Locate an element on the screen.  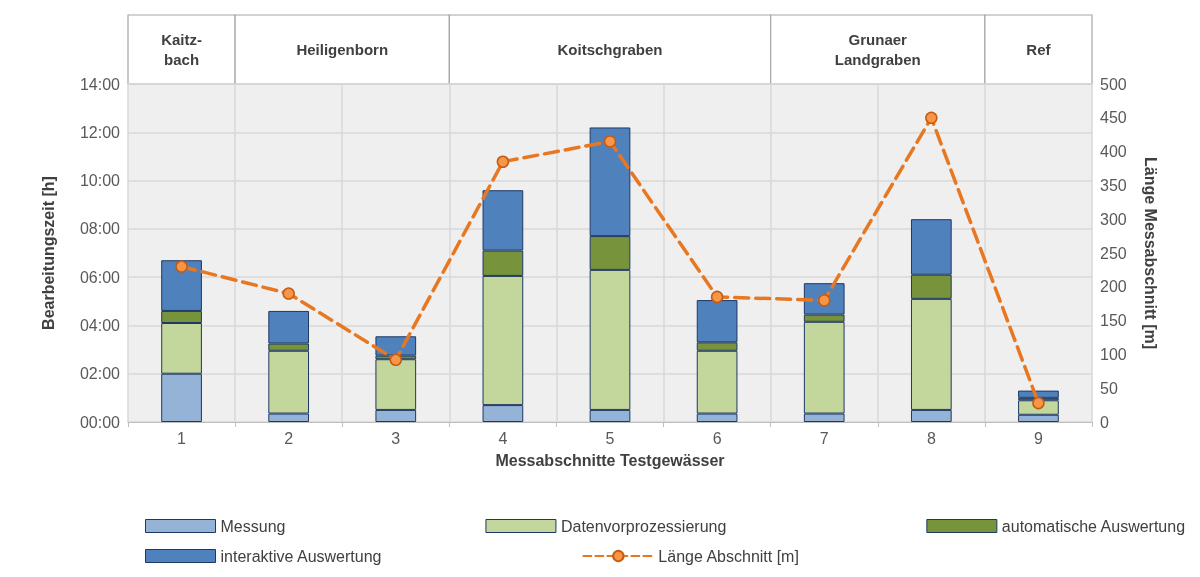
y-tick-label: 02:00 is located at coordinates (100, 374).